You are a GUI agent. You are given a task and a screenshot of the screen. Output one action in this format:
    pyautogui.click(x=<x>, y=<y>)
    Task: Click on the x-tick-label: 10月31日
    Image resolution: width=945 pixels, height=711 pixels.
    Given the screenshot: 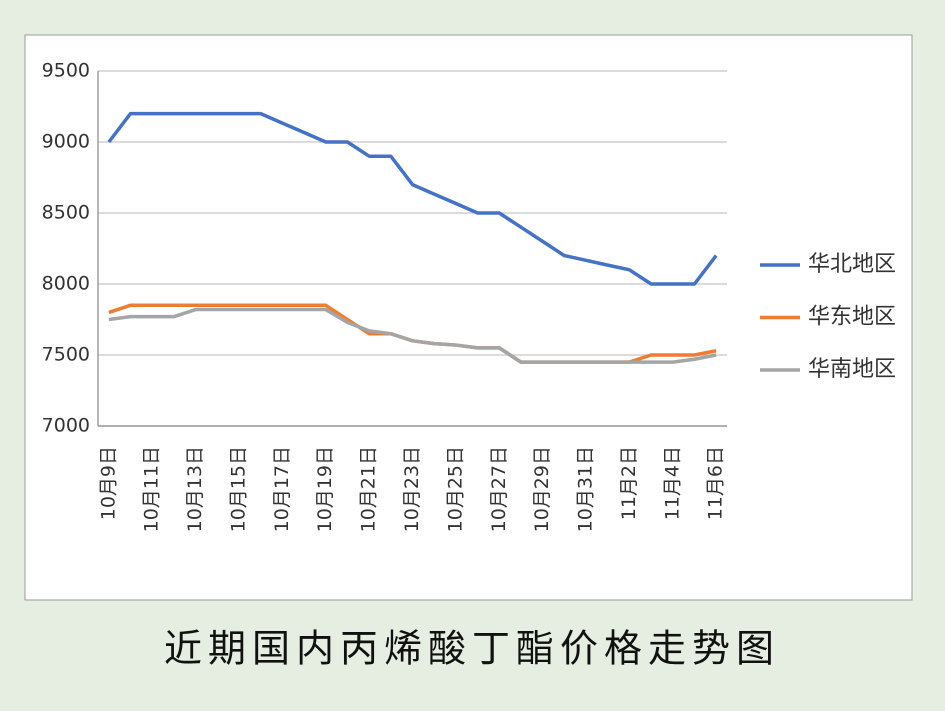 What is the action you would take?
    pyautogui.click(x=586, y=489)
    